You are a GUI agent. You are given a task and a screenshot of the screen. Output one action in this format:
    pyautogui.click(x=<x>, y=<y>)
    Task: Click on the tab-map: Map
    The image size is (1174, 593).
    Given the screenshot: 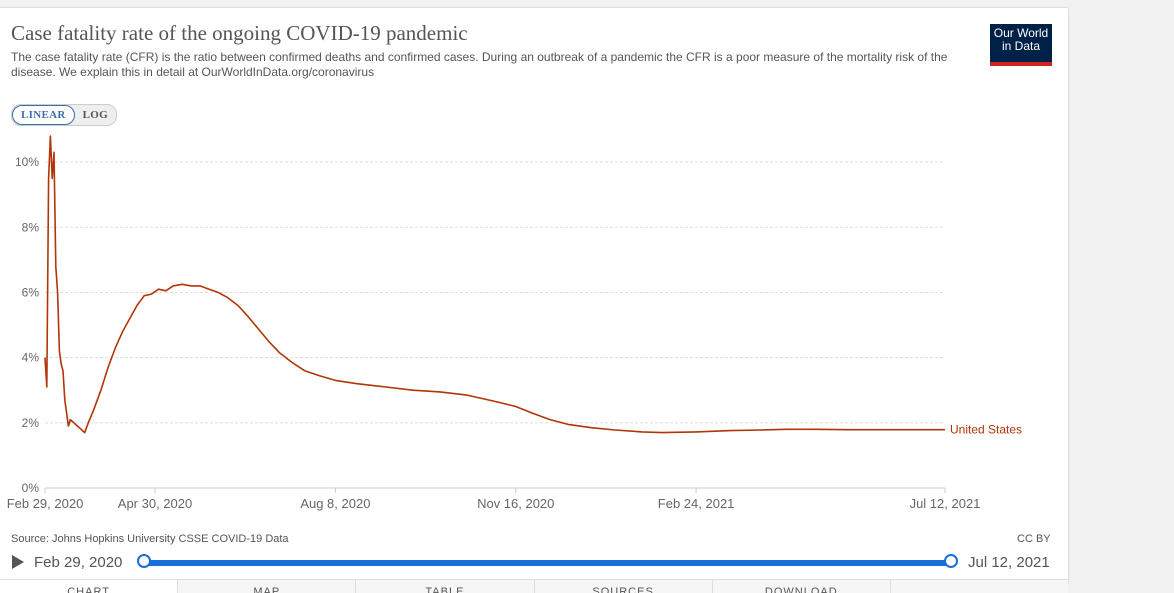 What is the action you would take?
    pyautogui.click(x=266, y=586)
    